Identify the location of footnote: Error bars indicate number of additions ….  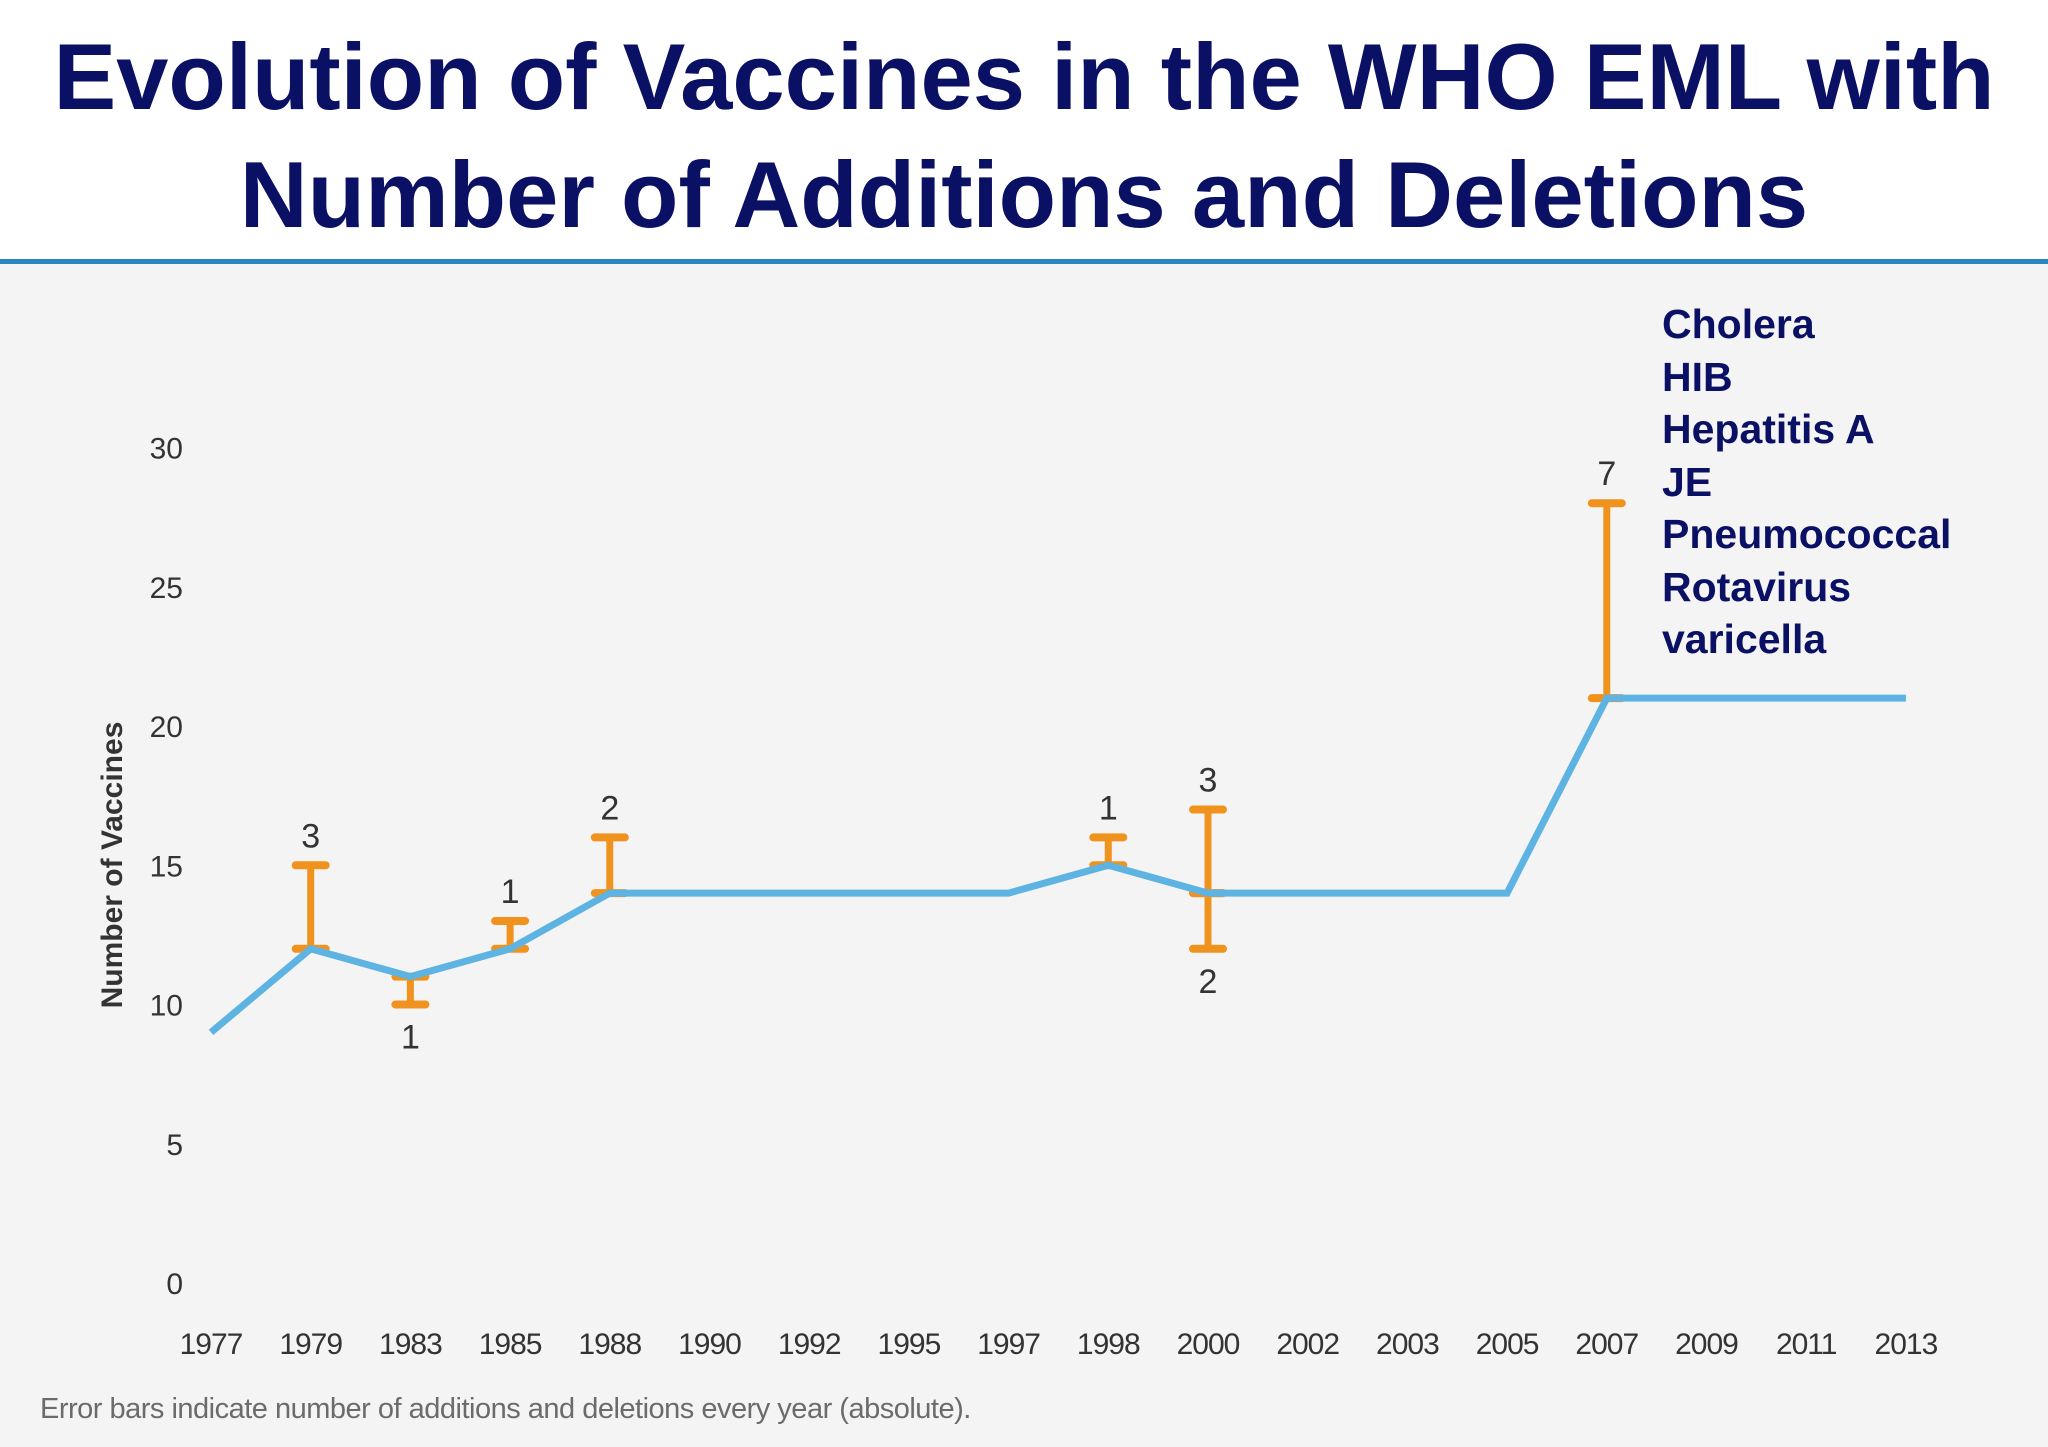
(505, 1409).